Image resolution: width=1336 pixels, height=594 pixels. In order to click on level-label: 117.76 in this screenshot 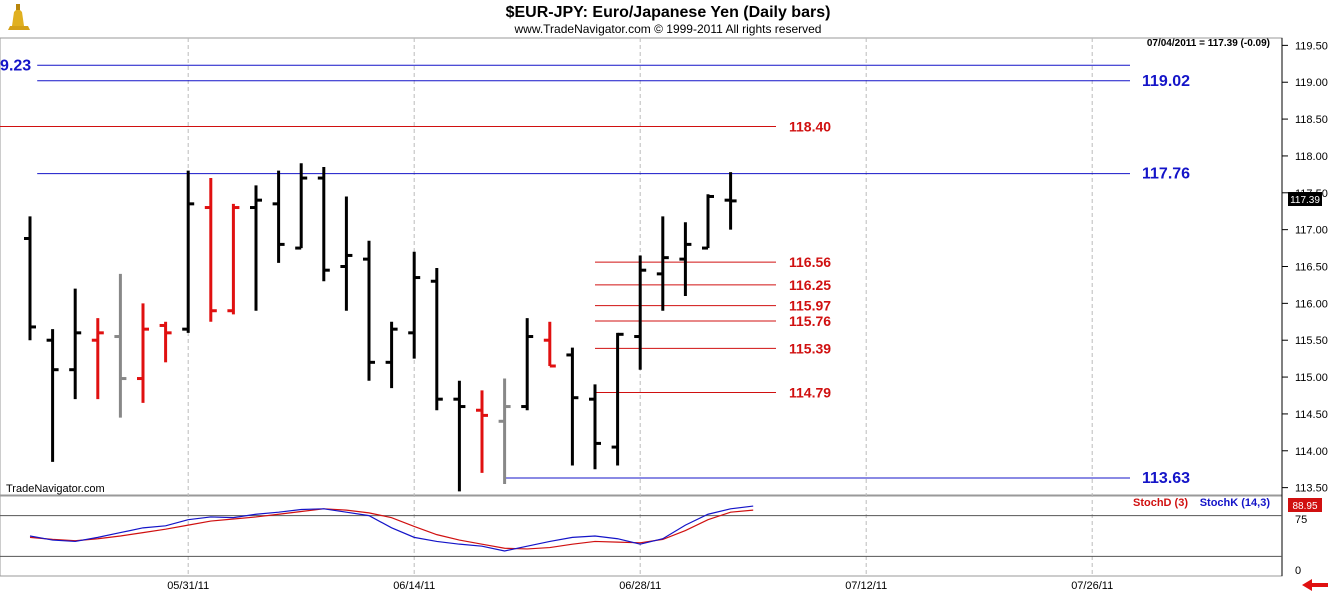, I will do `click(1166, 174)`.